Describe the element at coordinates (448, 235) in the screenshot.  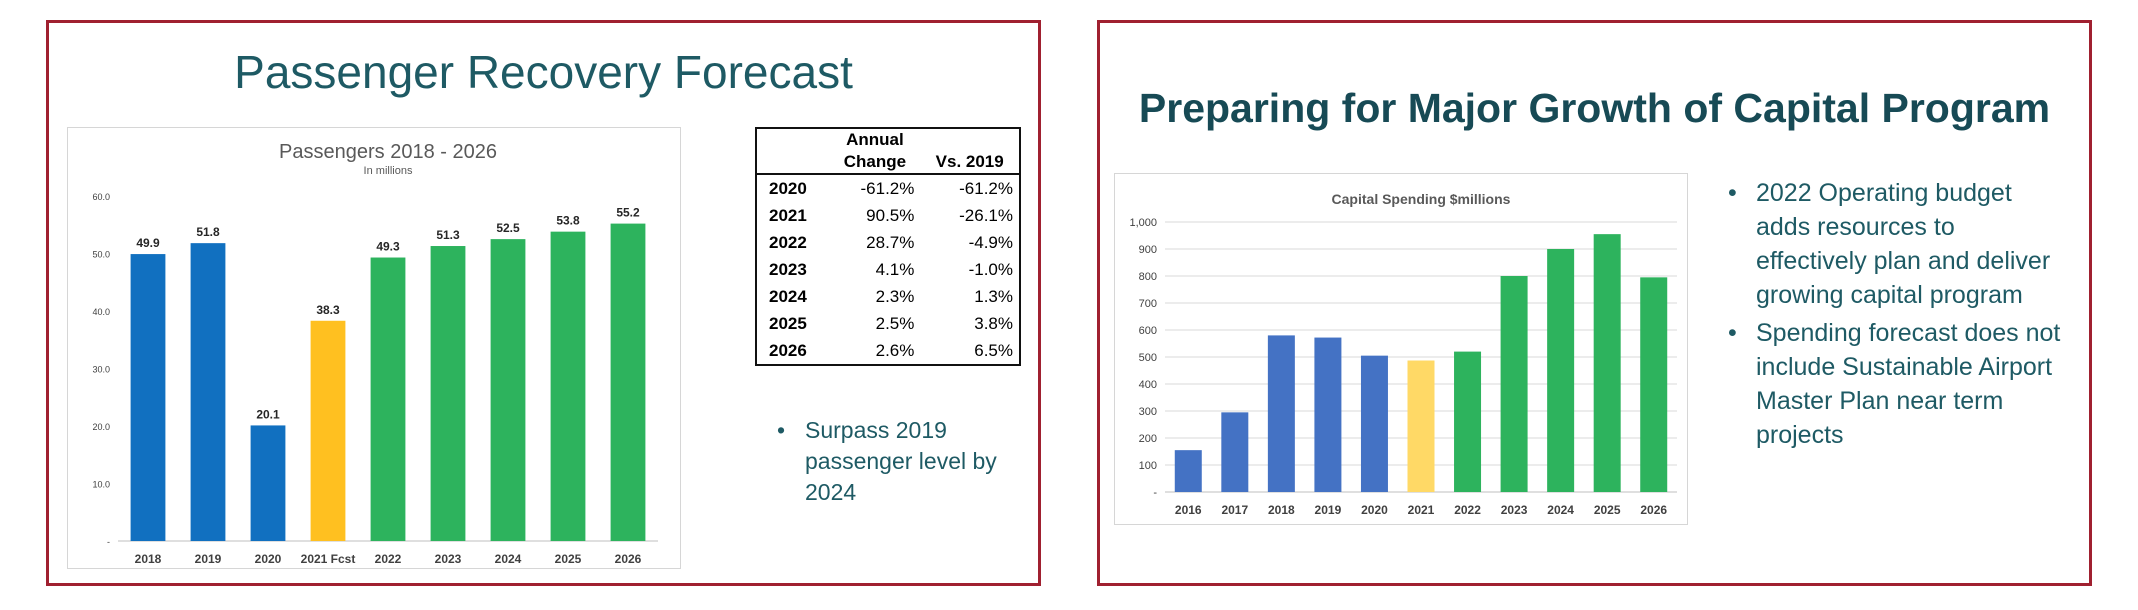
I see `data-label: 51.3` at that location.